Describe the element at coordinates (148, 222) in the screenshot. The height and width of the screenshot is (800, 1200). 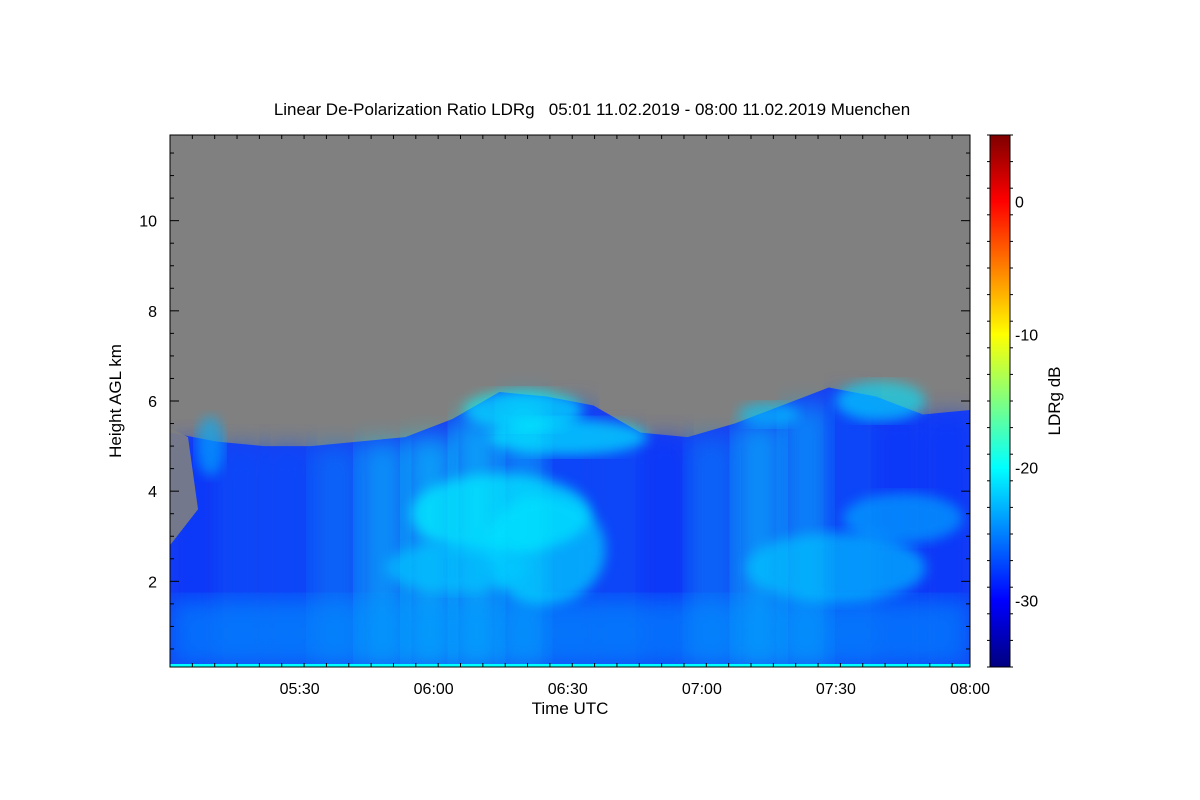
I see `y-tick-label: 10` at that location.